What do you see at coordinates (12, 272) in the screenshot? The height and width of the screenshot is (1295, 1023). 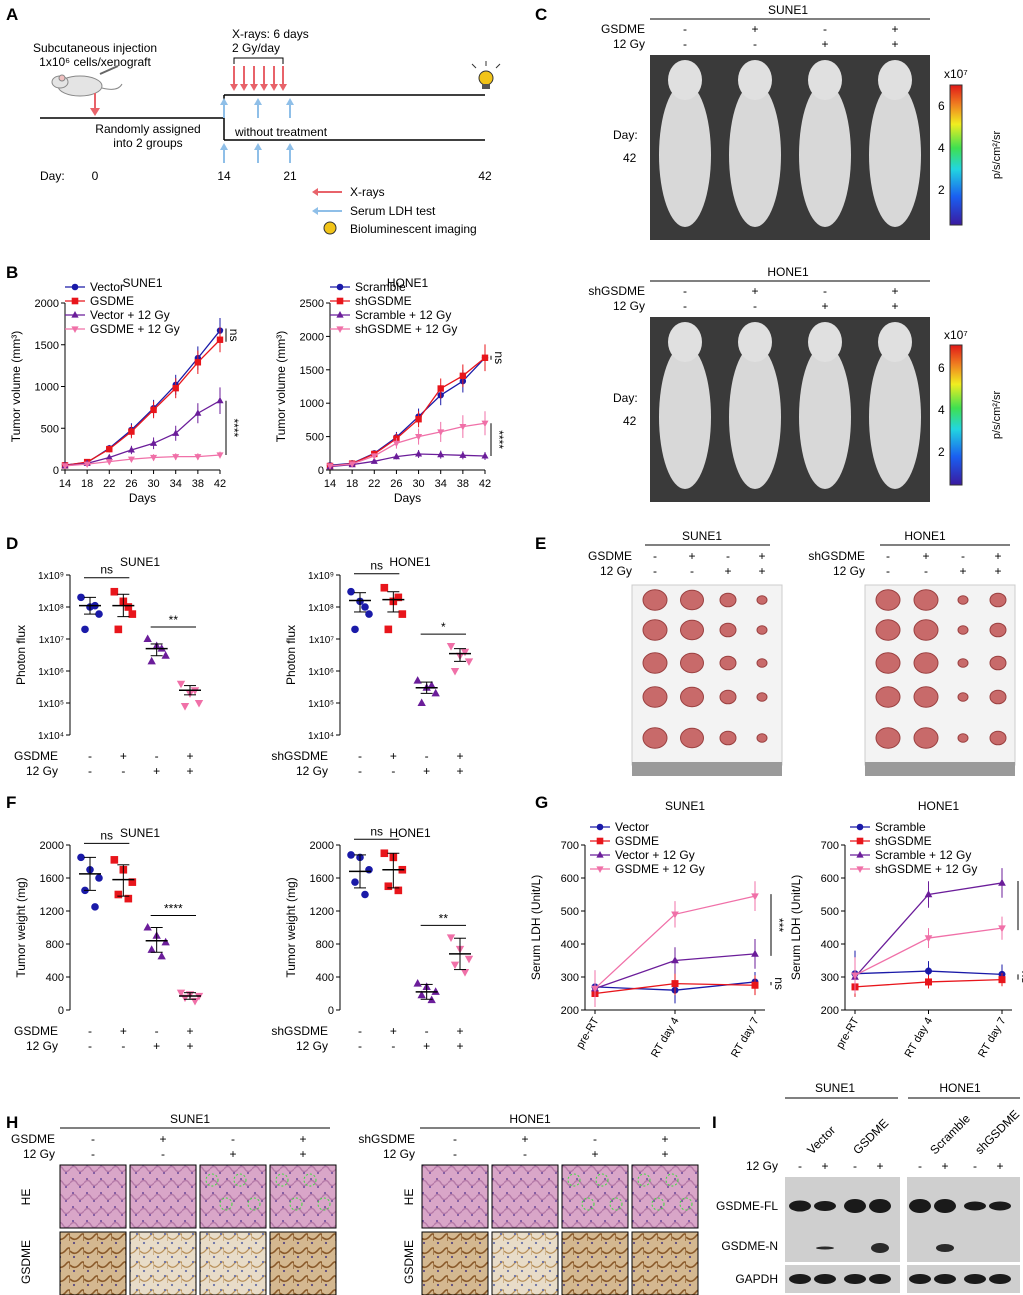 I see `panel-letter-b: B` at bounding box center [12, 272].